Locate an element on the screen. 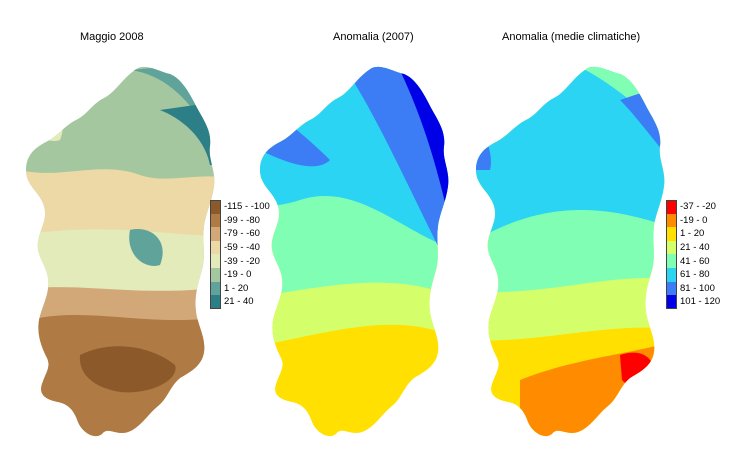 This screenshot has width=730, height=450. legend-item: 101 - 120 is located at coordinates (693, 302).